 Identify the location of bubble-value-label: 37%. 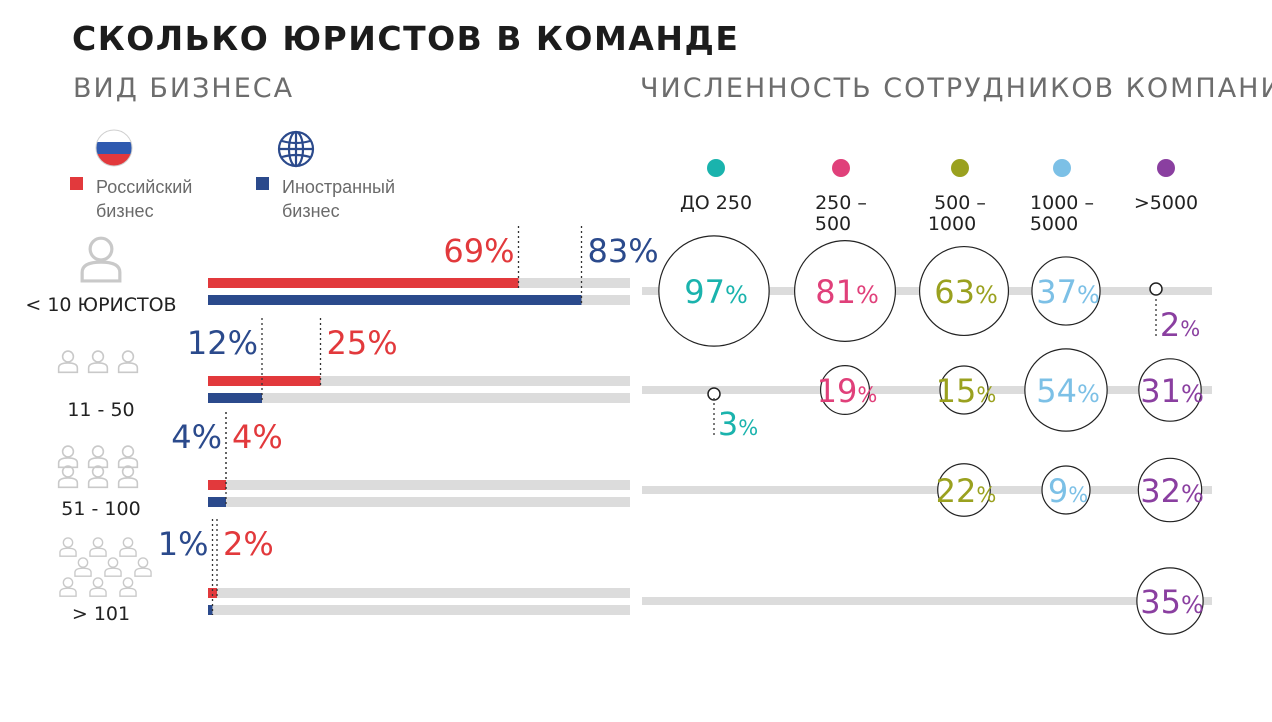
(1068, 292).